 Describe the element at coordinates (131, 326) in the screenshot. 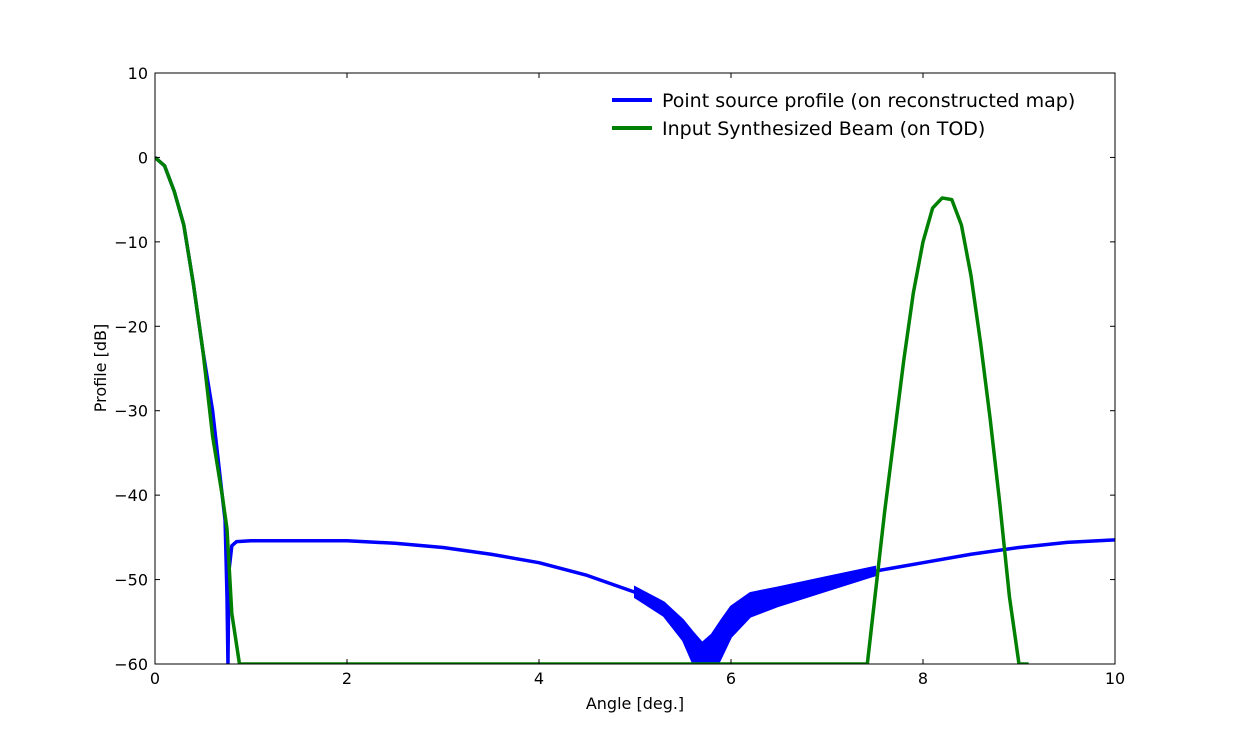

I see `y-tick-label: −20` at that location.